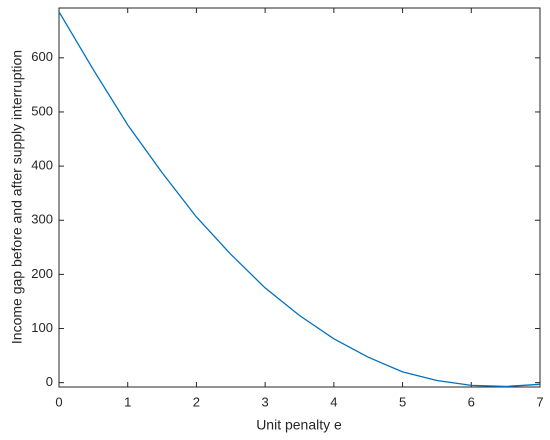  What do you see at coordinates (42, 327) in the screenshot?
I see `y-tick-label: 100` at bounding box center [42, 327].